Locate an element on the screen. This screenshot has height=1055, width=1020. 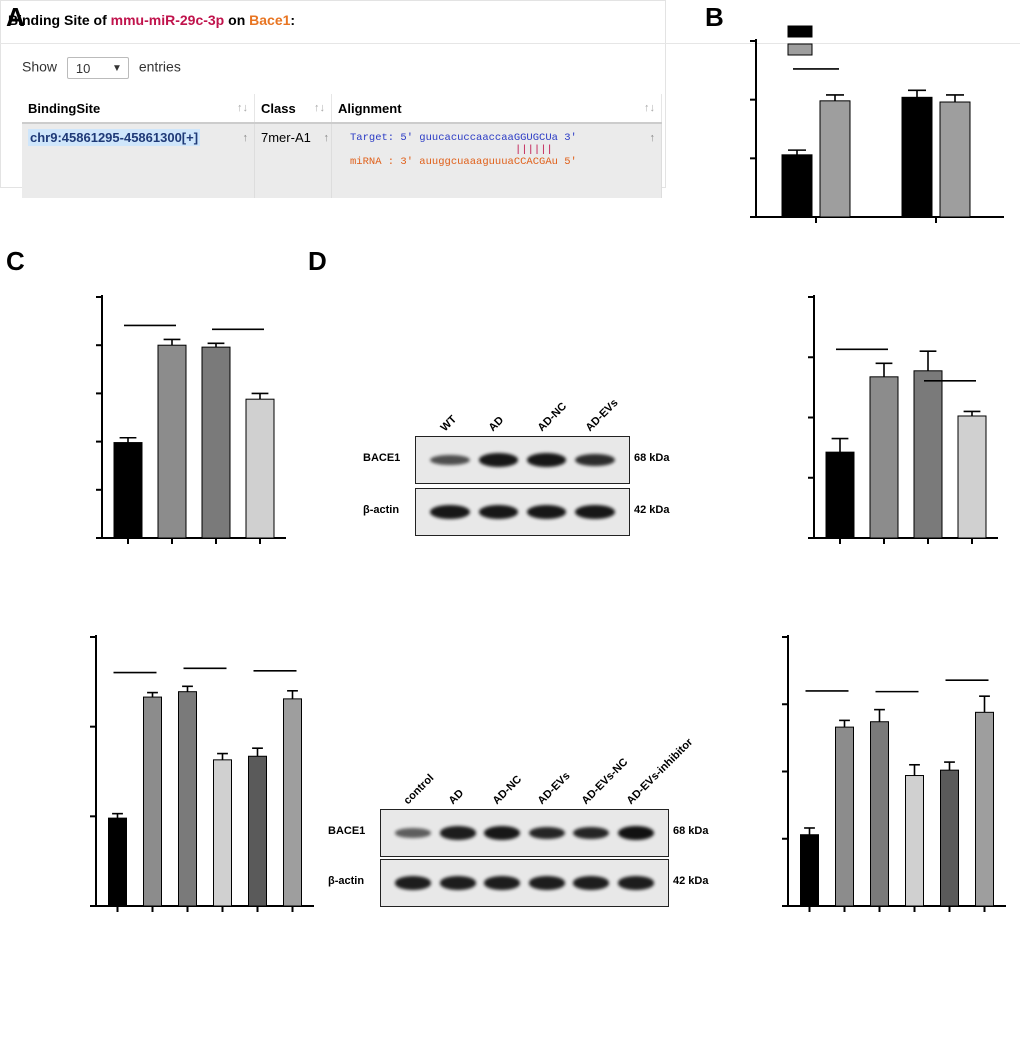
blot-lane-label: AD-EVs-NC is located at coordinates (605, 781).